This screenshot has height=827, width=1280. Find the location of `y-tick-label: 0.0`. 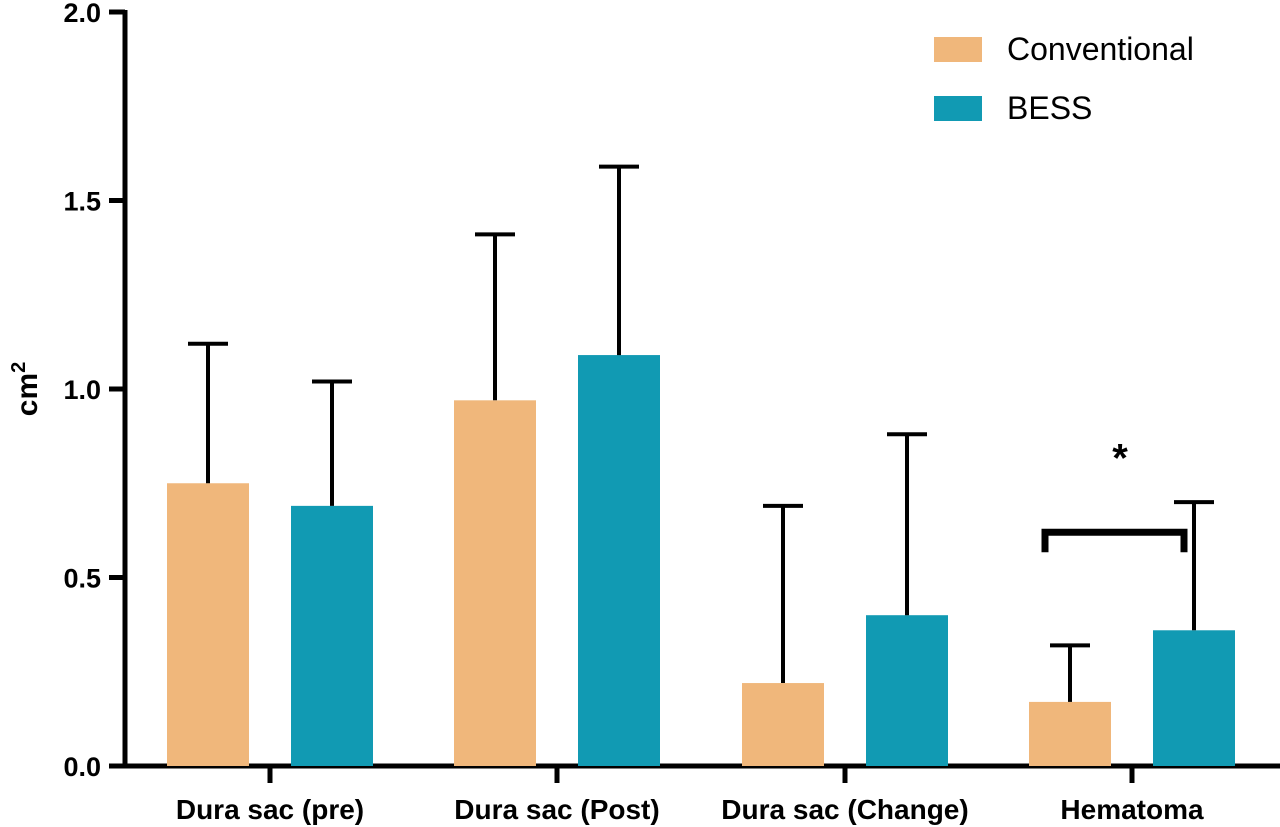

y-tick-label: 0.0 is located at coordinates (82, 767).